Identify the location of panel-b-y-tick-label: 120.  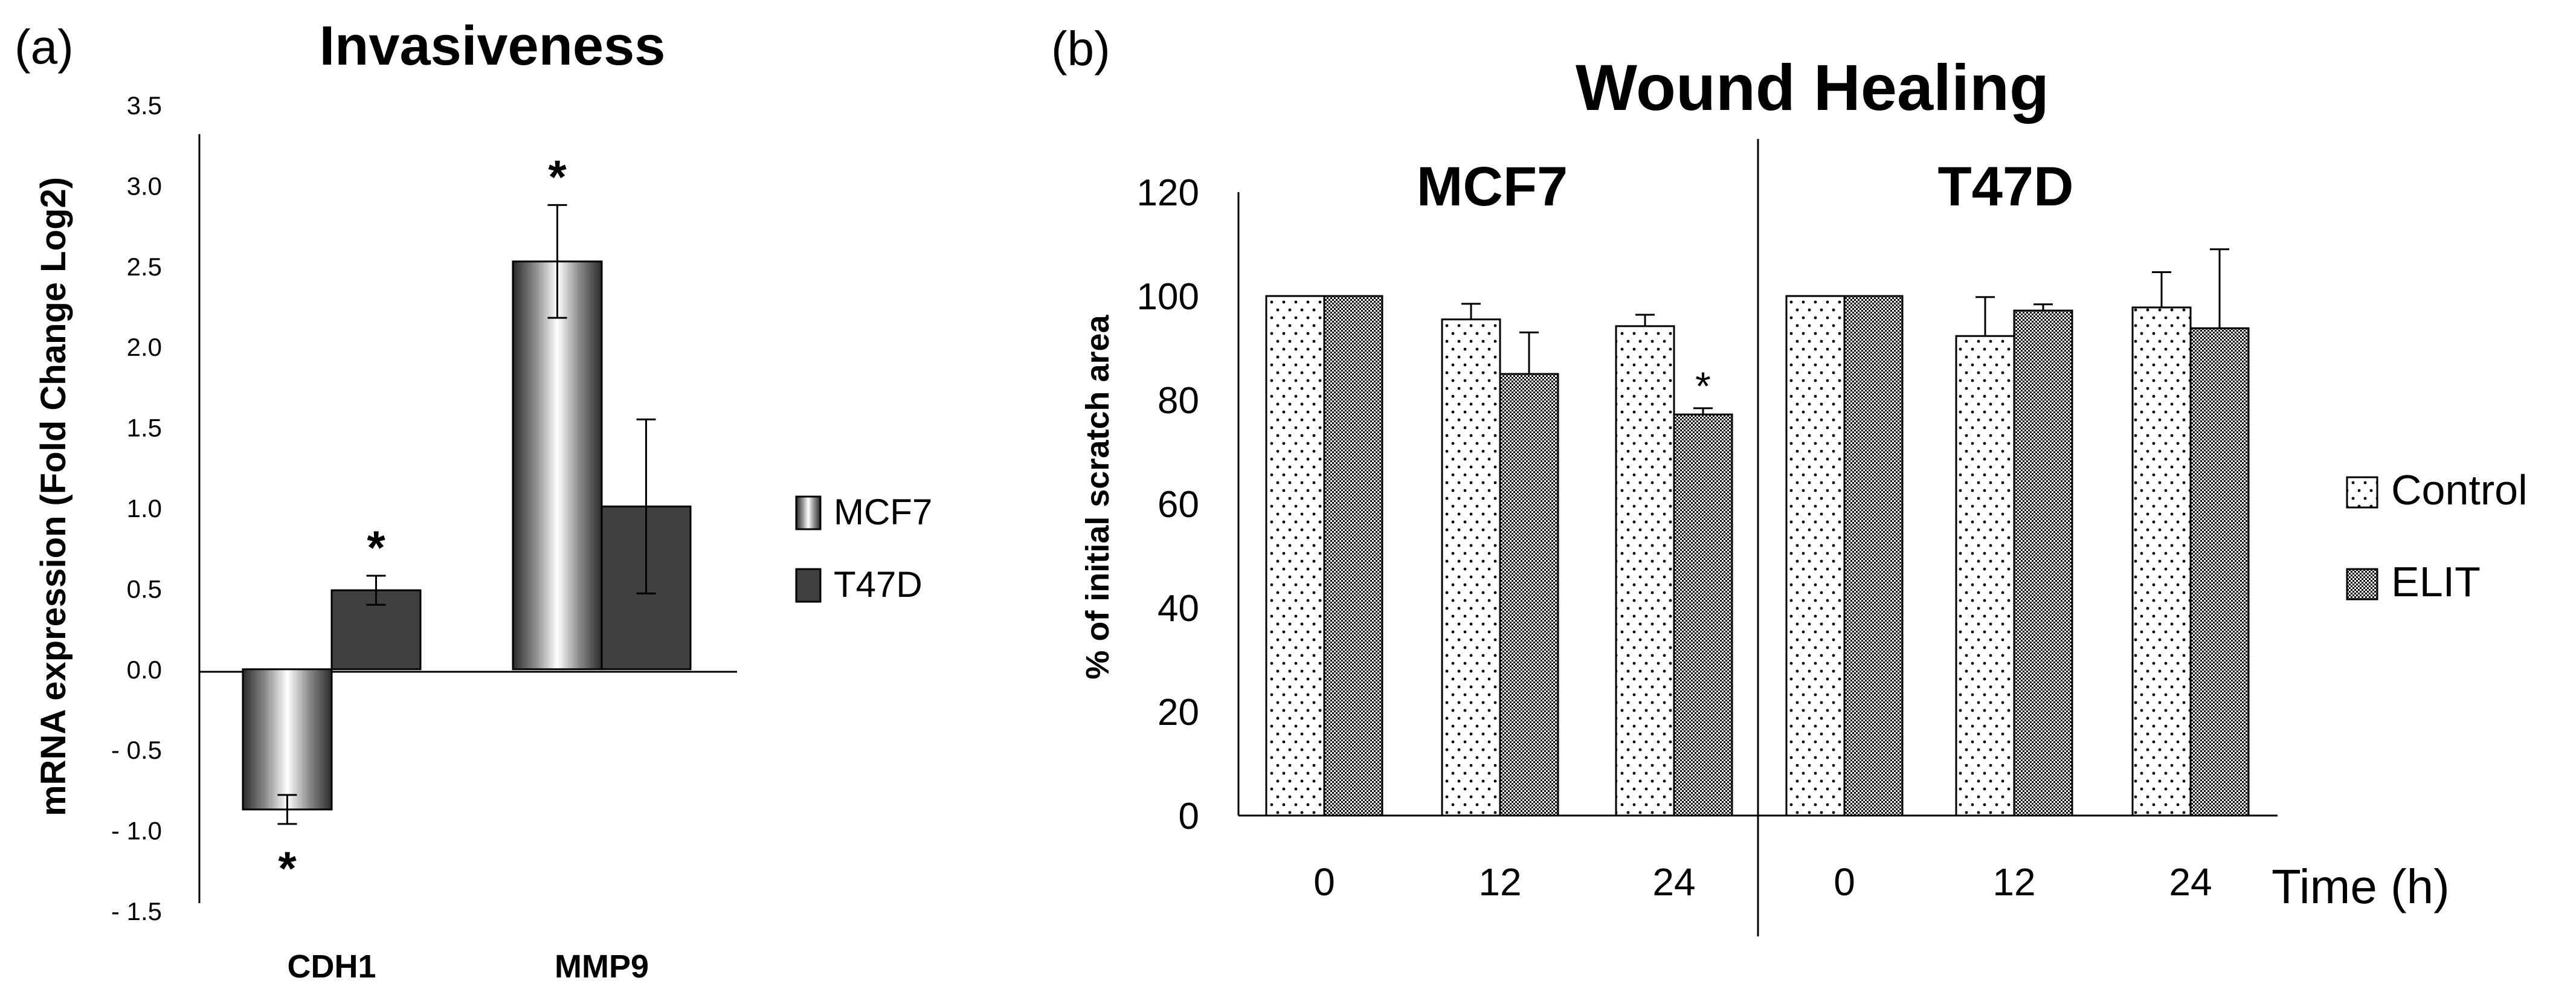
(1168, 193).